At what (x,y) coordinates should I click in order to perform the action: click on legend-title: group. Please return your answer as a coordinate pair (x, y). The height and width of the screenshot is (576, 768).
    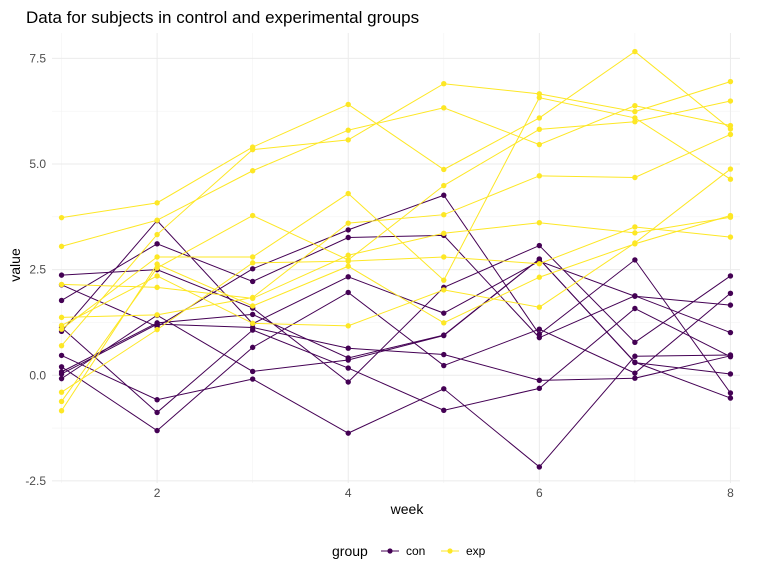
    Looking at the image, I should click on (350, 551).